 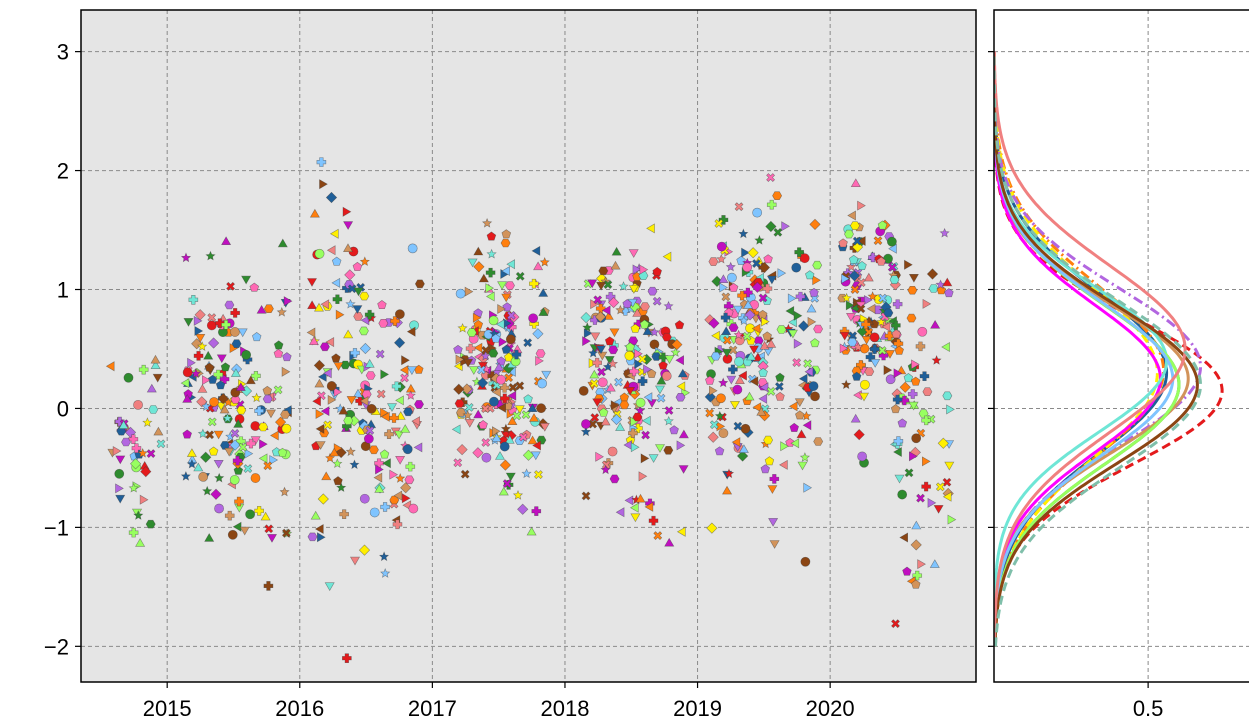 What do you see at coordinates (1098, 349) in the screenshot?
I see `density-curve` at bounding box center [1098, 349].